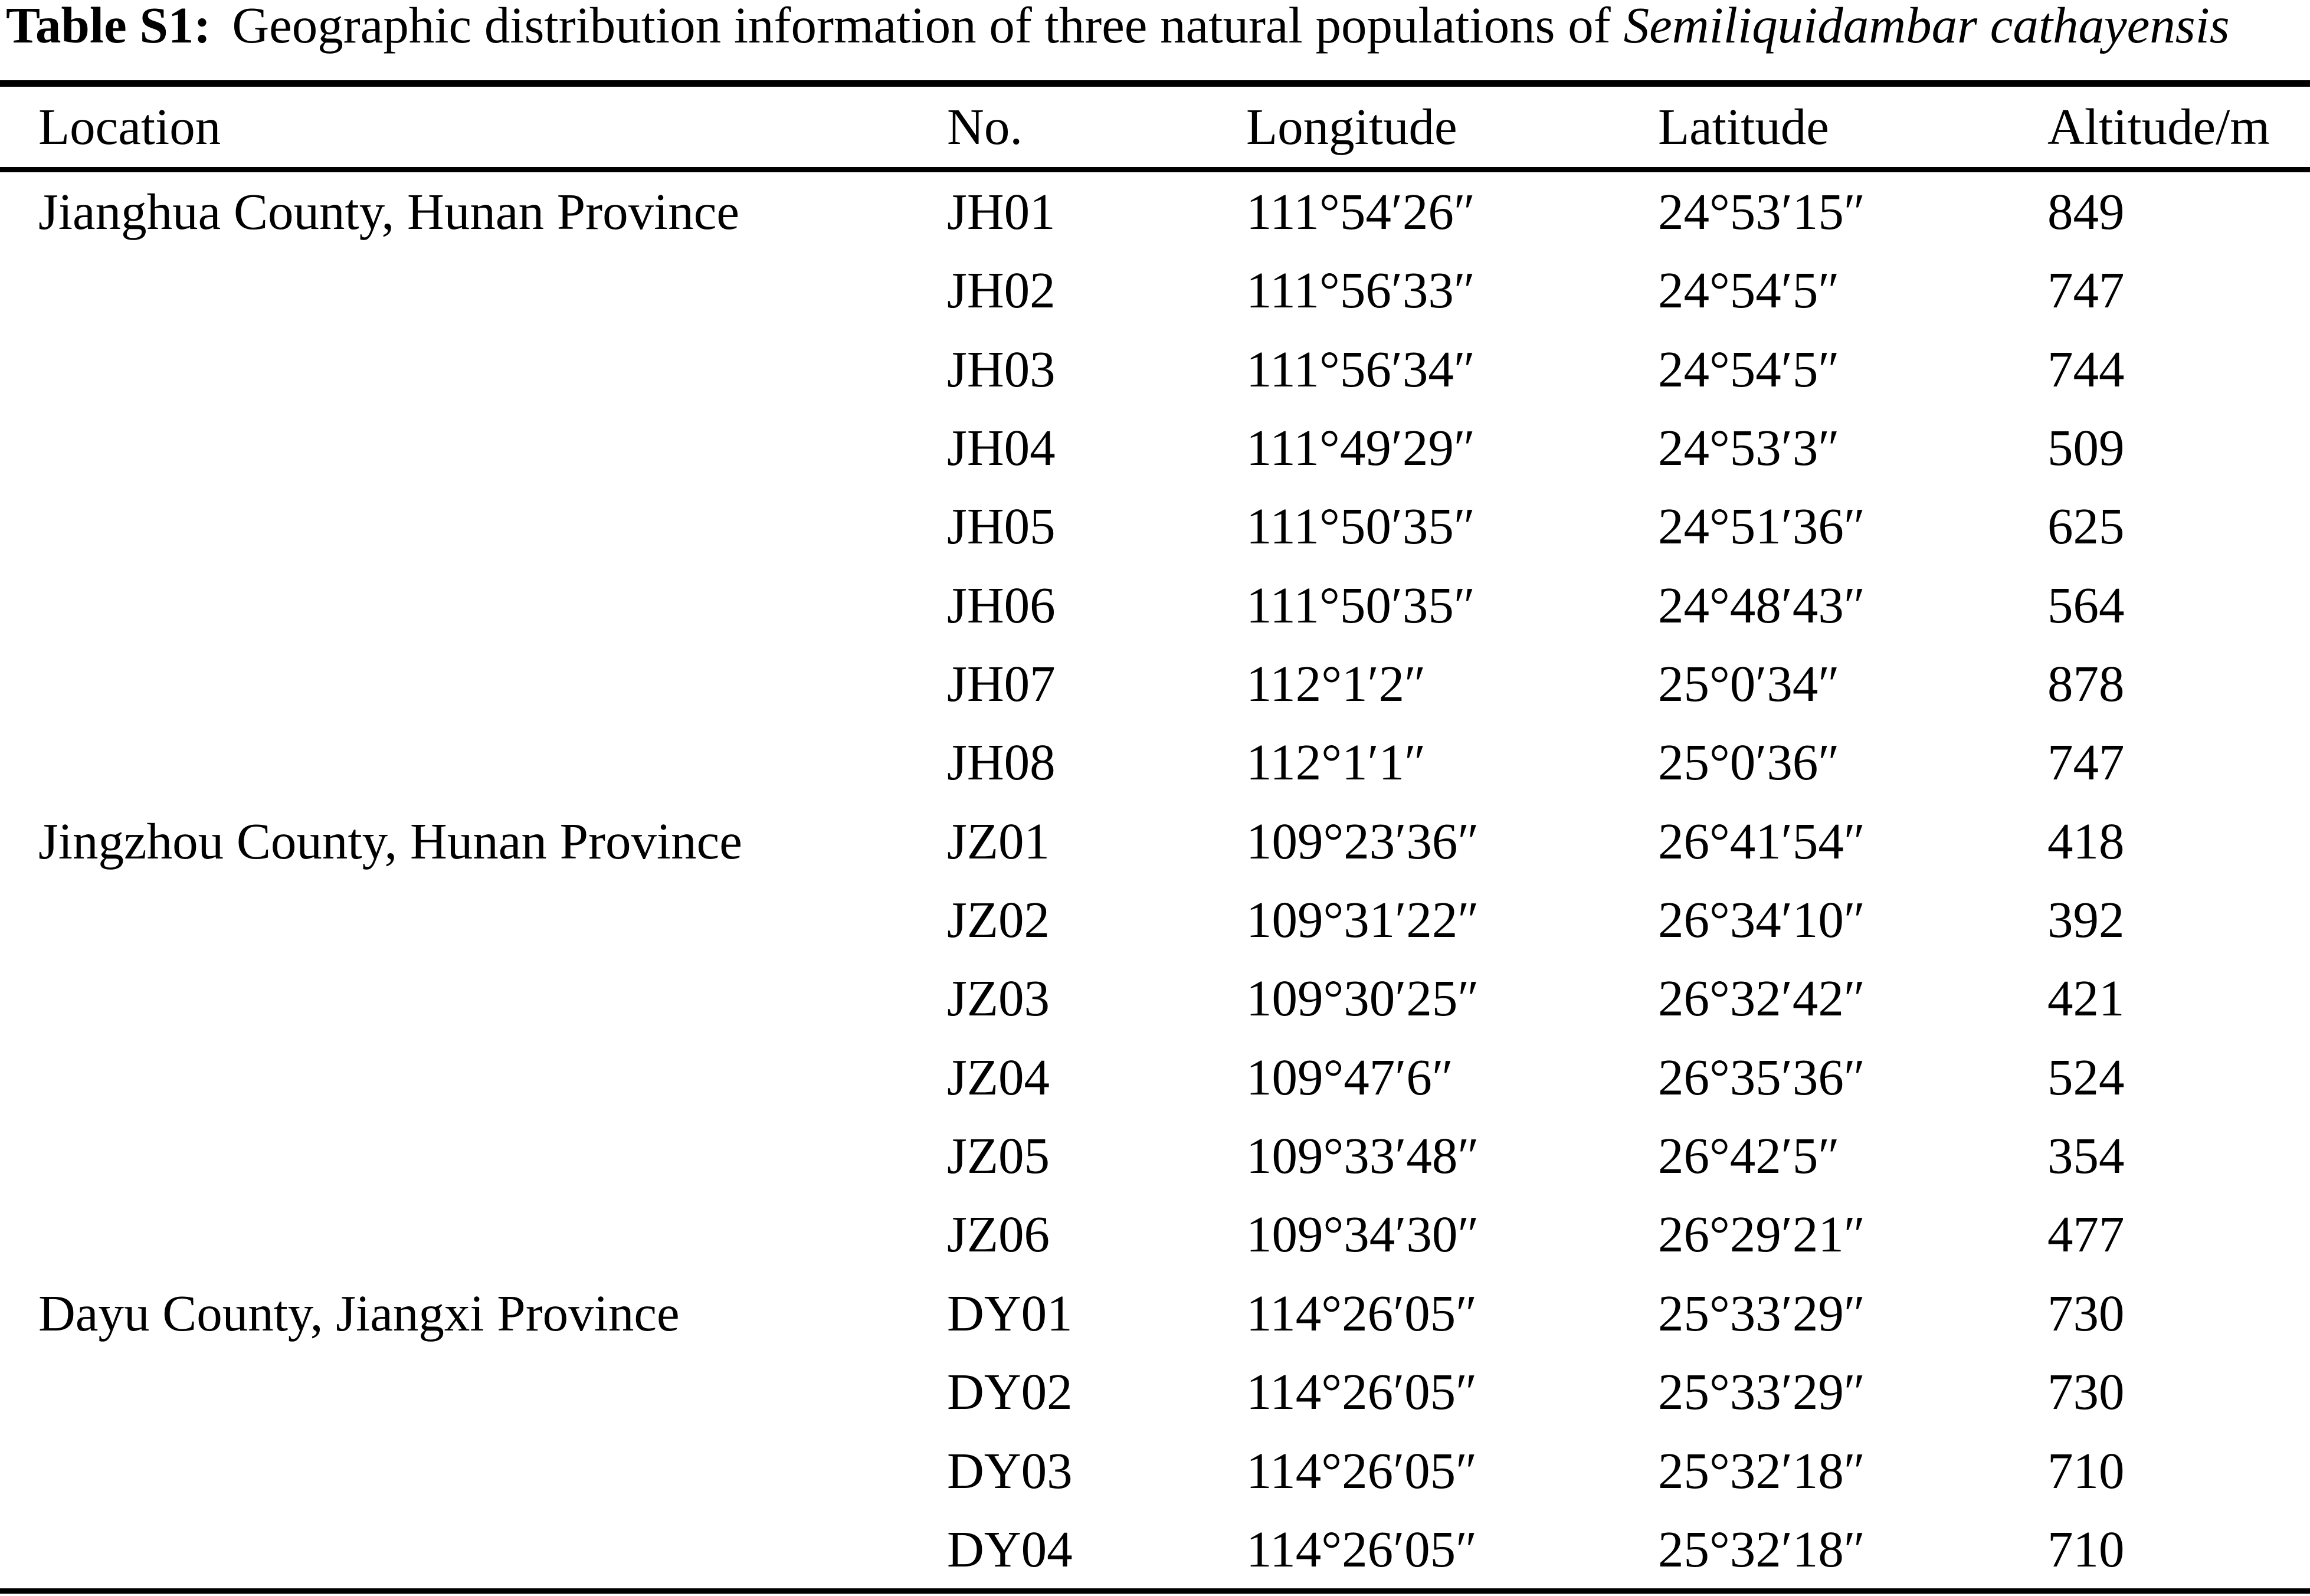 This screenshot has height=1596, width=2310. Describe the element at coordinates (1762, 211) in the screenshot. I see `cell-latitude: 24°53′15″` at that location.